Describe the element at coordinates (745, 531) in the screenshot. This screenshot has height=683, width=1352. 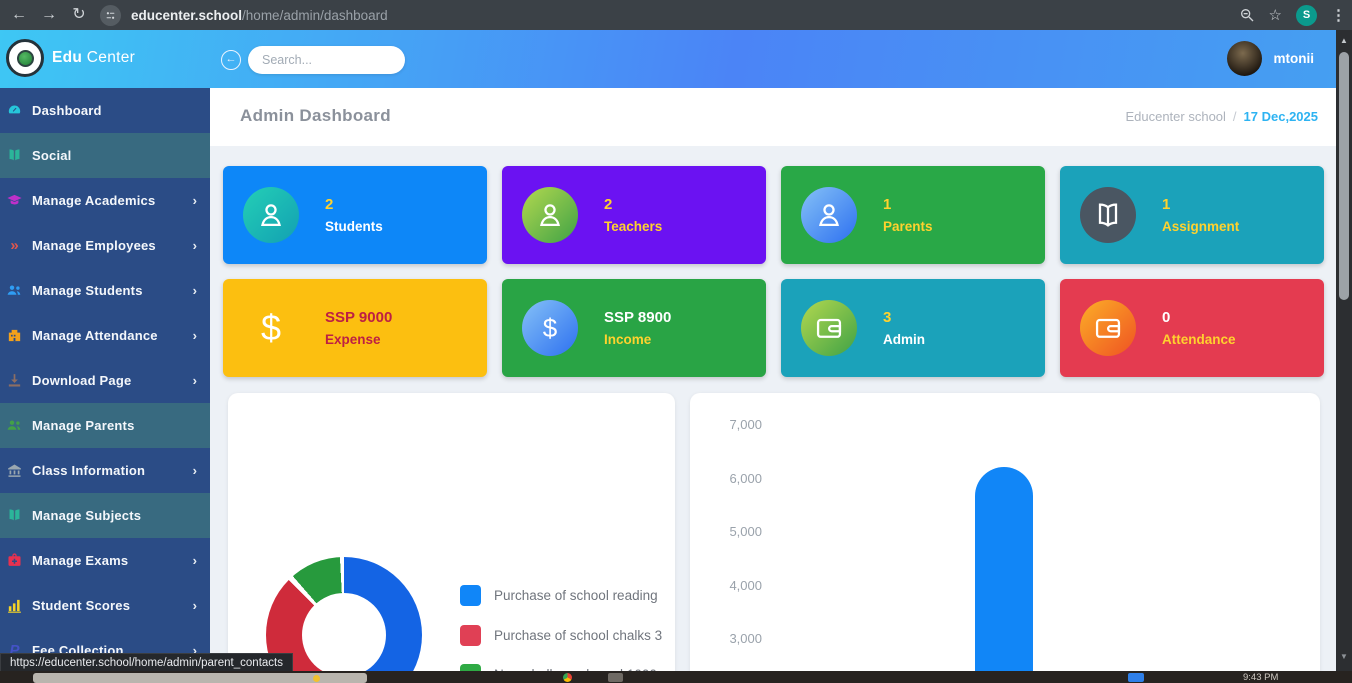
I see `y-axis-tick: 5,000` at that location.